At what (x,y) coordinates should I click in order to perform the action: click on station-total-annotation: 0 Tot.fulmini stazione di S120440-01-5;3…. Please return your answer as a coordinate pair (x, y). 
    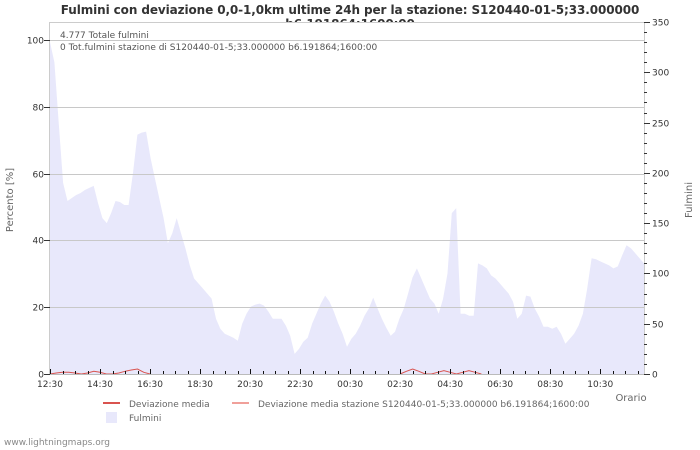
    Looking at the image, I should click on (218, 48).